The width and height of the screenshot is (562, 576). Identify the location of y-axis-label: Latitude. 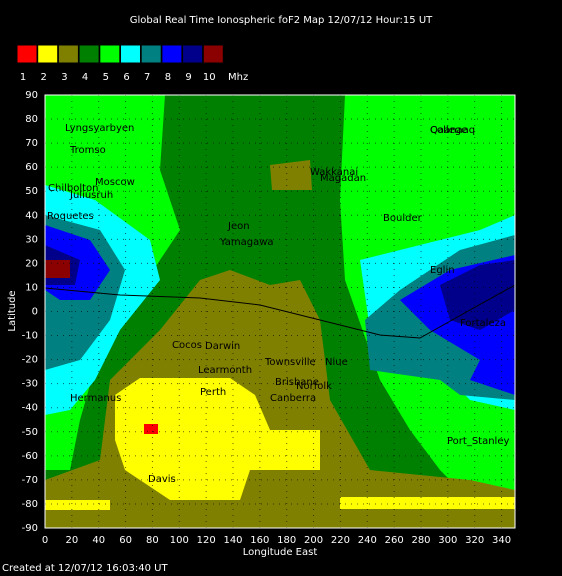
(12, 310).